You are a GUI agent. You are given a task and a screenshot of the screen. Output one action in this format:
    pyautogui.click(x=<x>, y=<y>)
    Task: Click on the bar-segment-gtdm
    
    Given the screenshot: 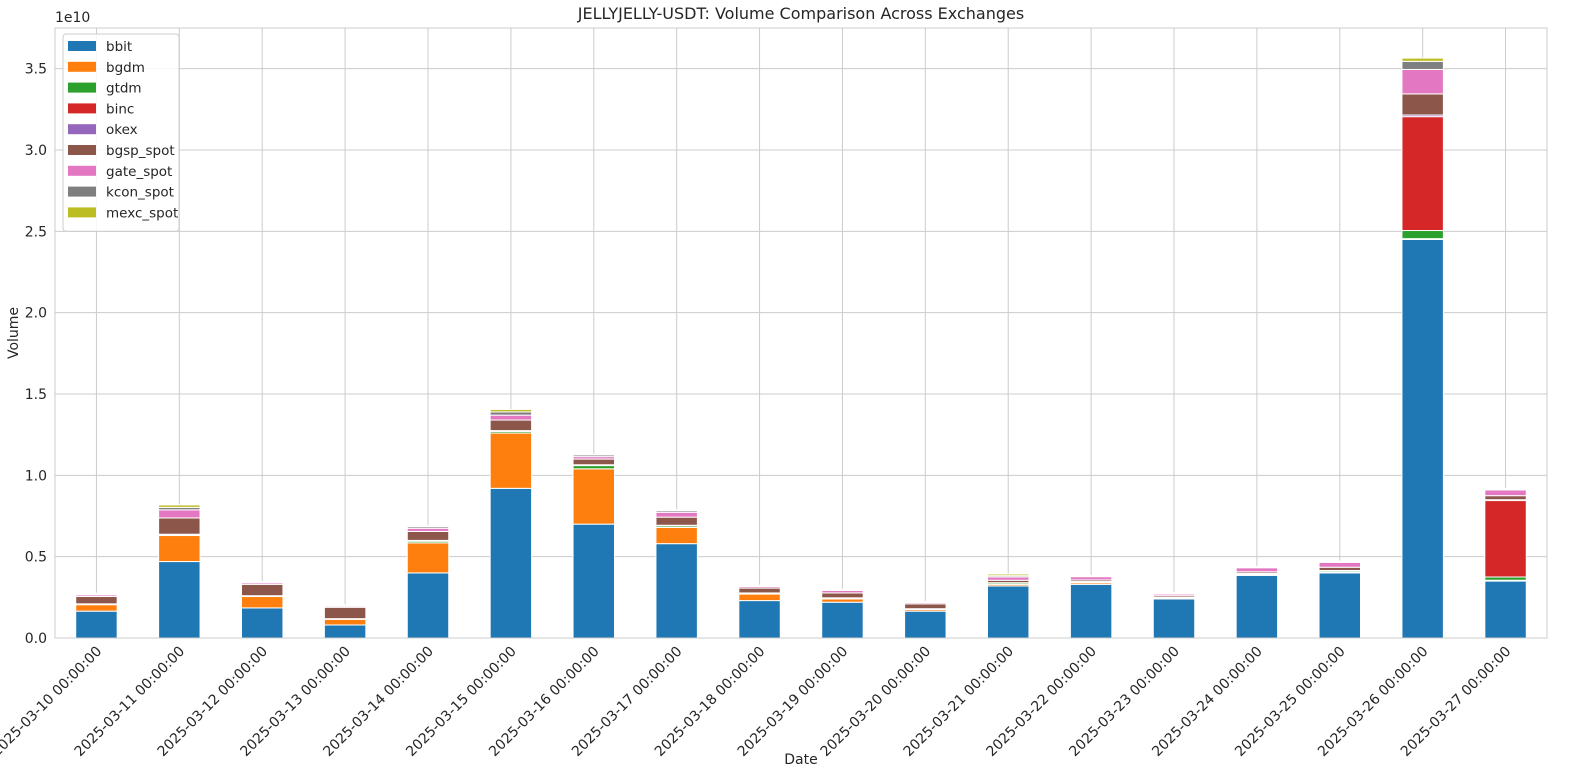 What is the action you would take?
    pyautogui.click(x=1422, y=235)
    